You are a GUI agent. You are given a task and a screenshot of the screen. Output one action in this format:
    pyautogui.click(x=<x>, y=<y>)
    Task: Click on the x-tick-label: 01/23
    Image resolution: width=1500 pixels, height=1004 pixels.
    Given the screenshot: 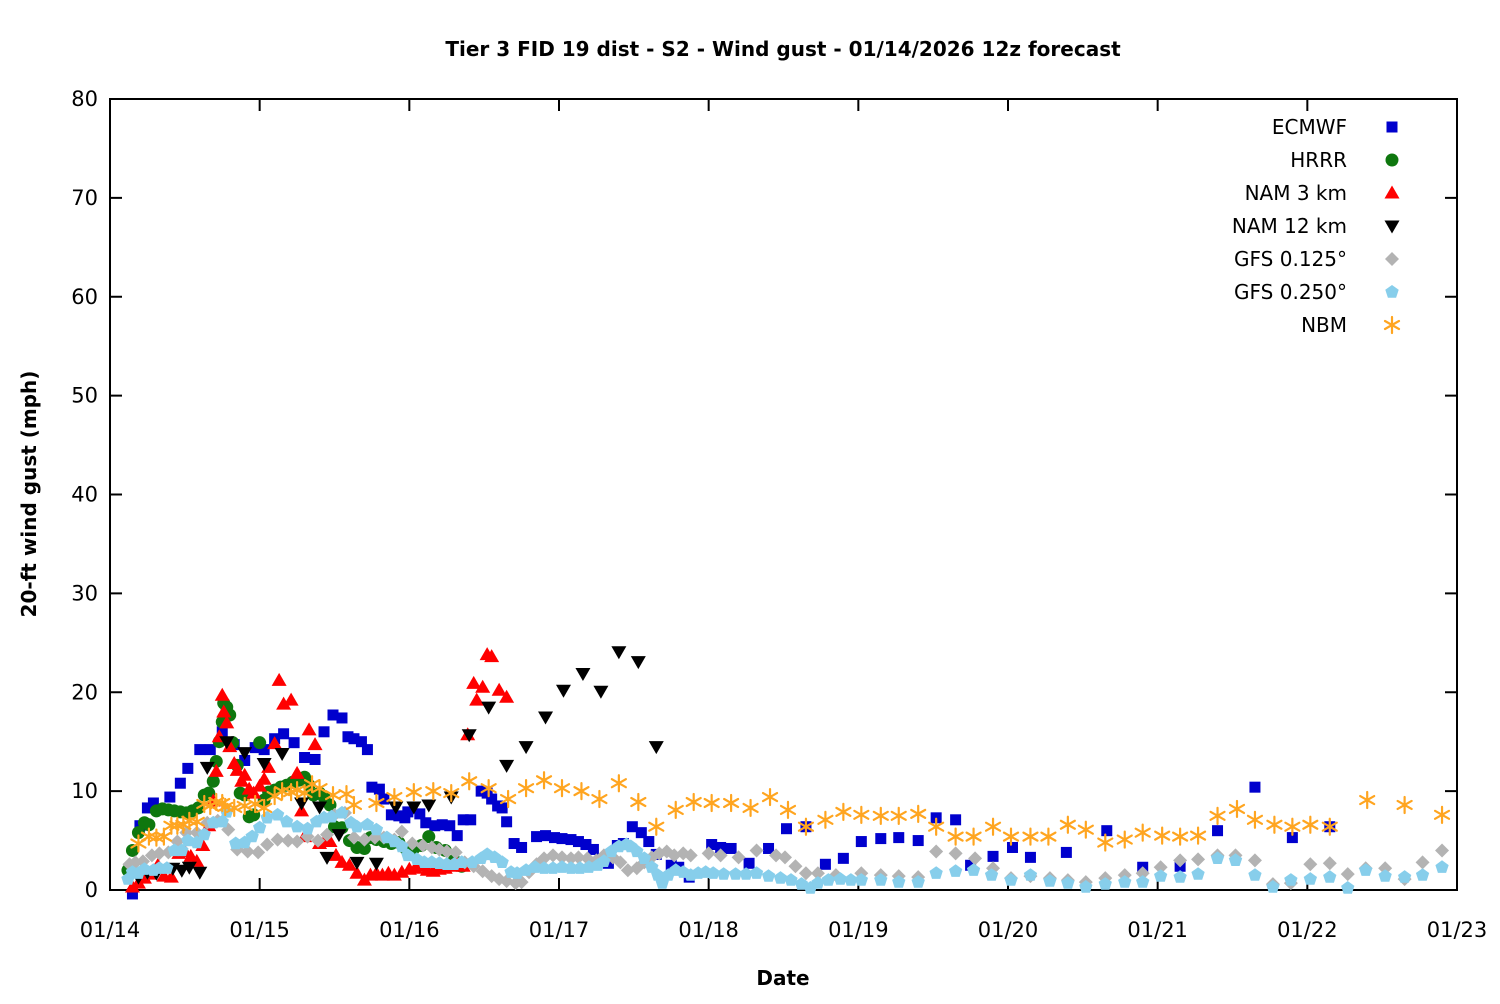 What is the action you would take?
    pyautogui.click(x=1457, y=930)
    